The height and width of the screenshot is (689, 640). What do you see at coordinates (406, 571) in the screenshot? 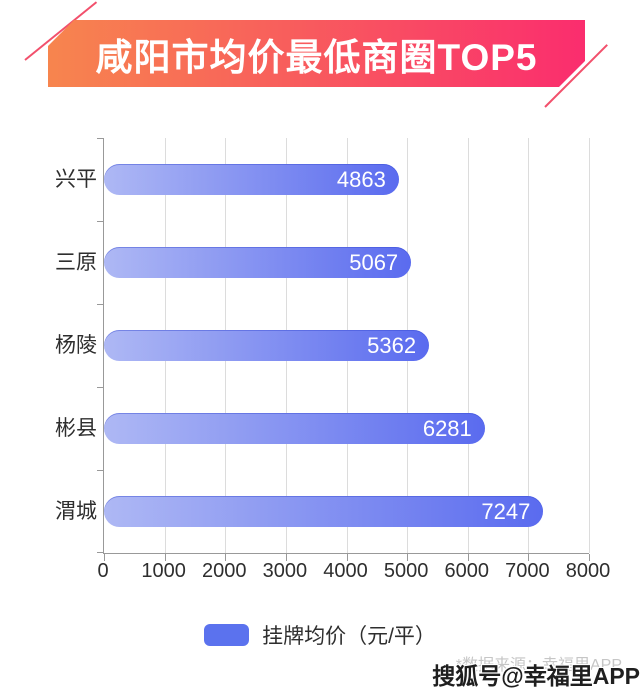
I see `x-axis-label: 5000` at bounding box center [406, 571].